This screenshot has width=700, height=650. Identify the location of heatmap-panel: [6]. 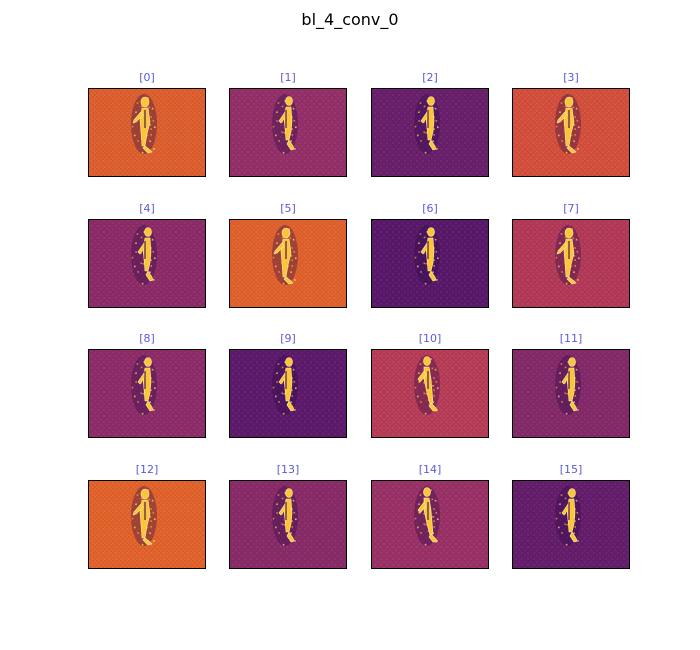
(430, 255).